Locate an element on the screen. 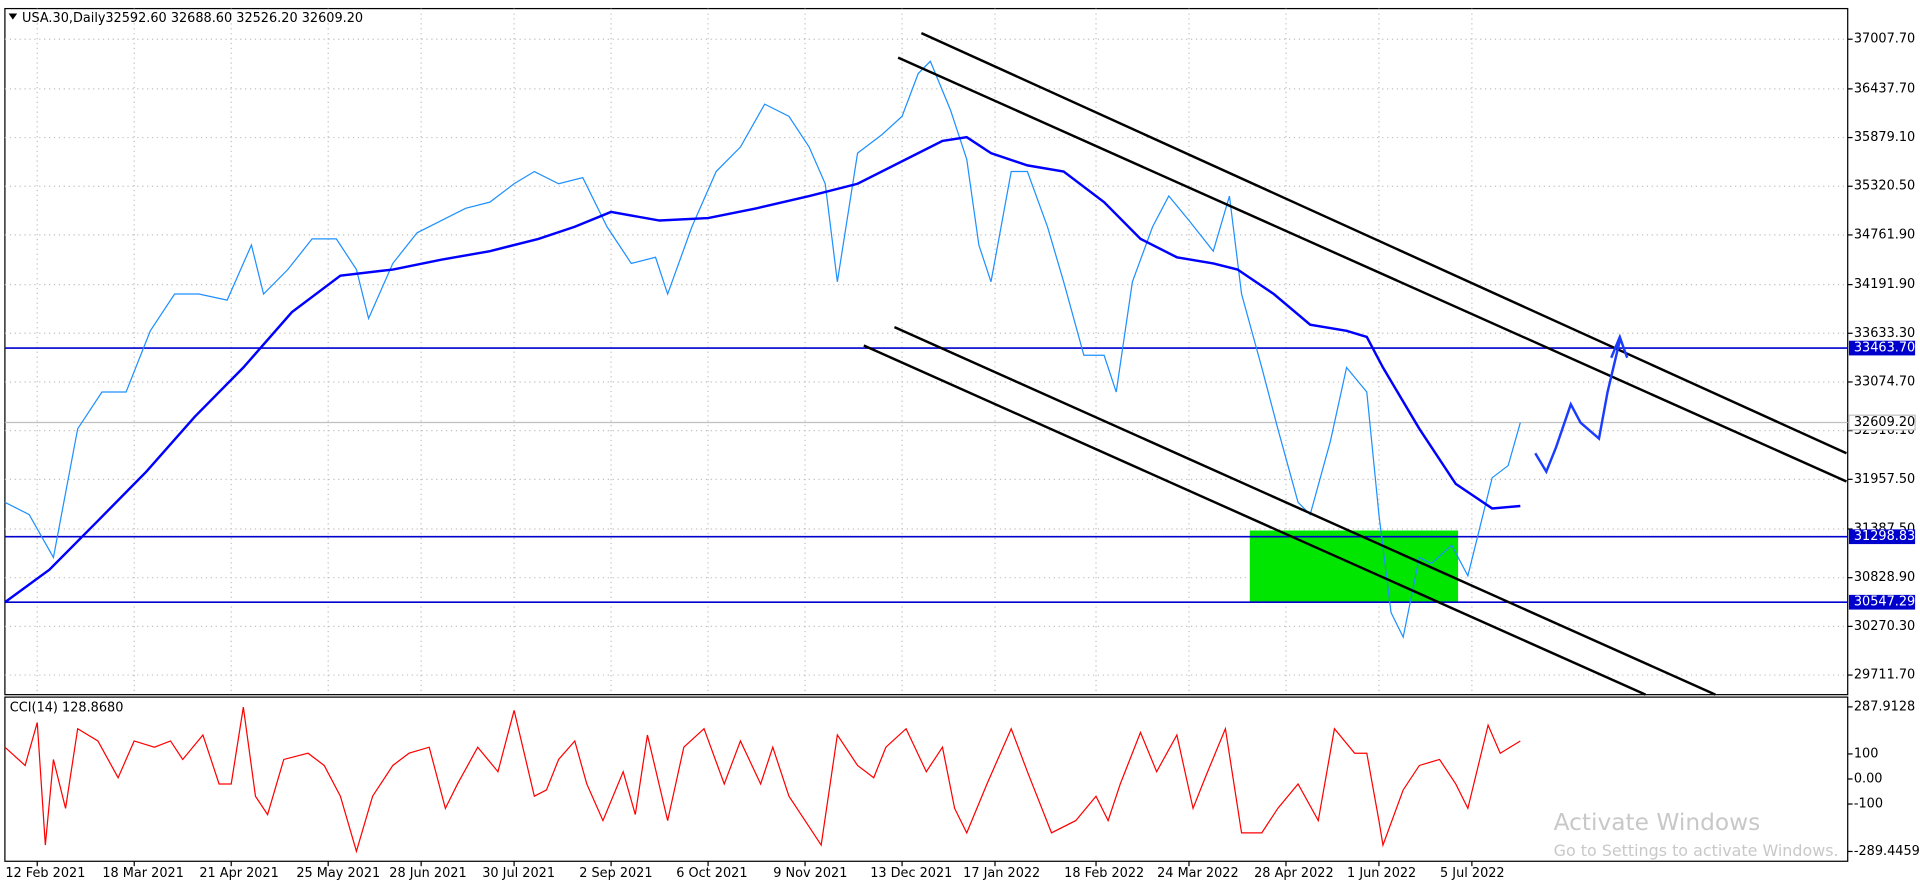 Image resolution: width=1920 pixels, height=887 pixels. y-tick-label: 33633.30 is located at coordinates (1884, 333).